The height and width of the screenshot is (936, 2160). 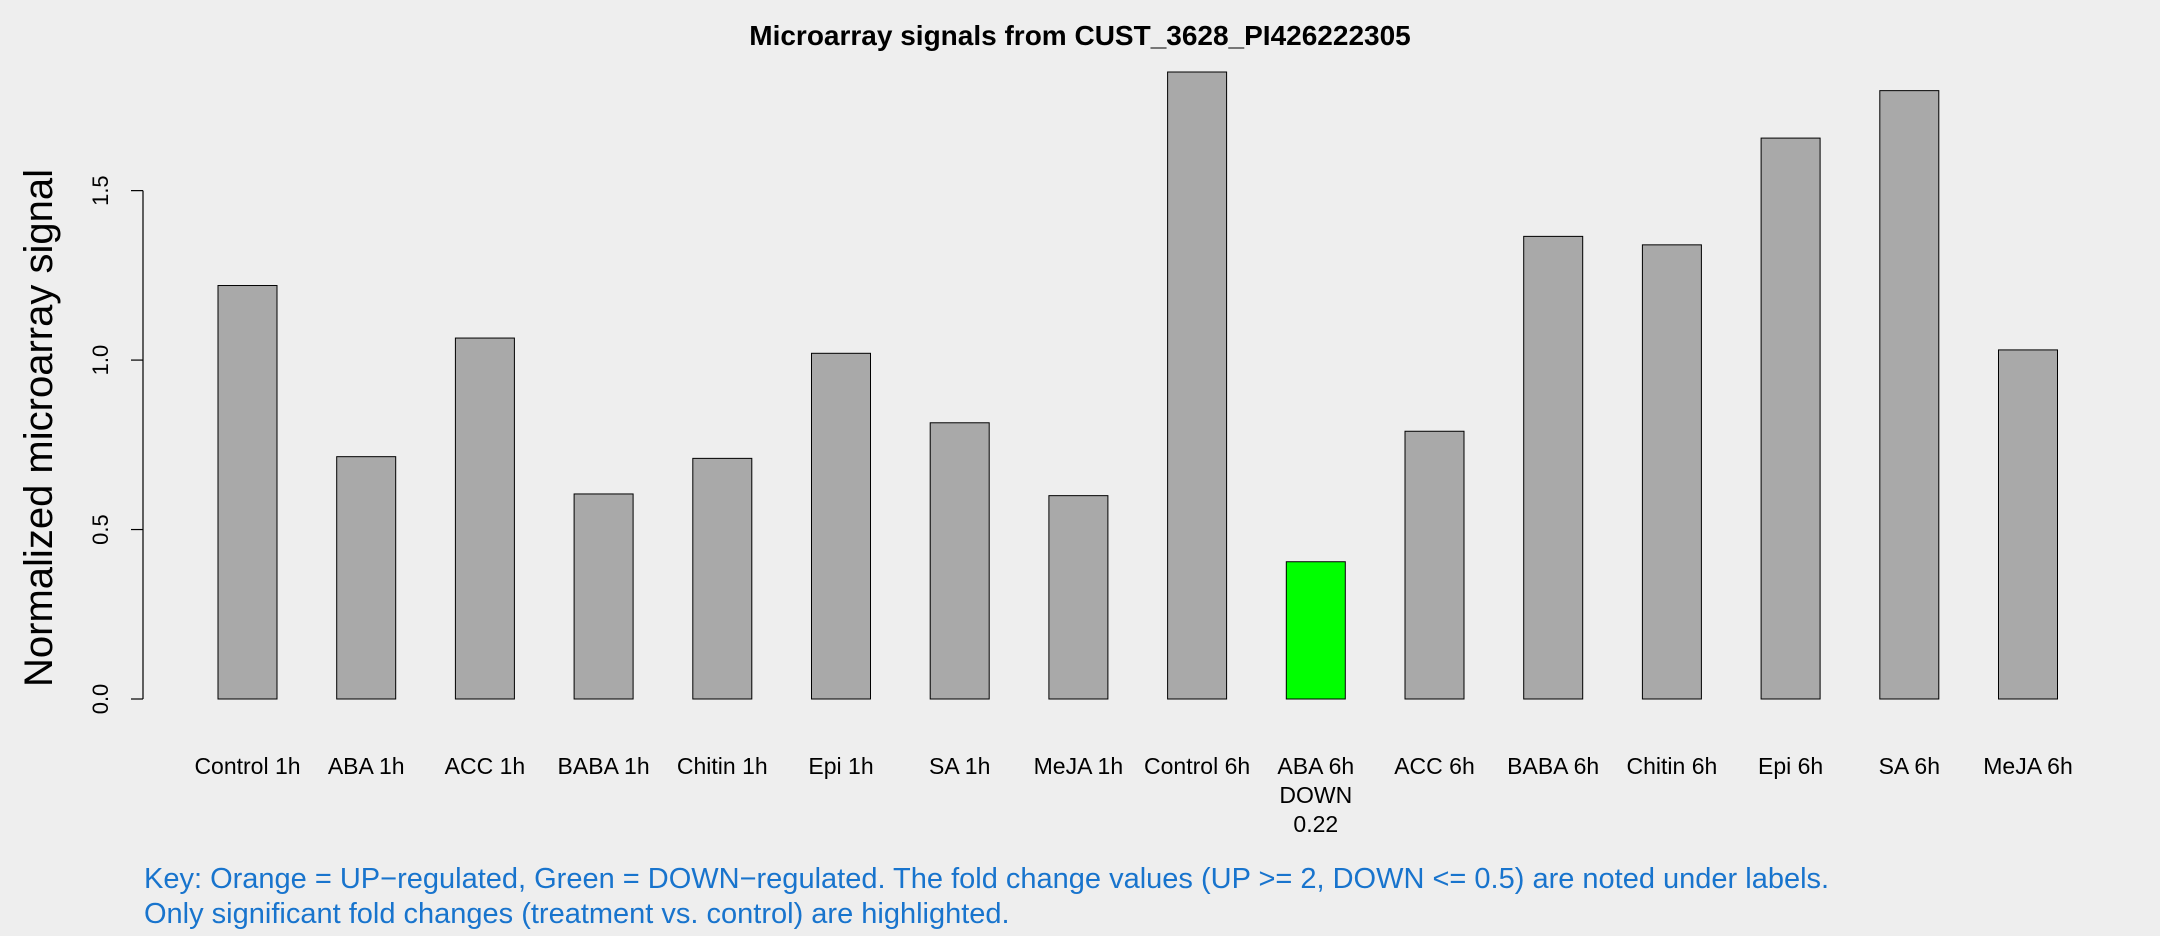 What do you see at coordinates (1434, 766) in the screenshot?
I see `x-tick-label: ACC 6h` at bounding box center [1434, 766].